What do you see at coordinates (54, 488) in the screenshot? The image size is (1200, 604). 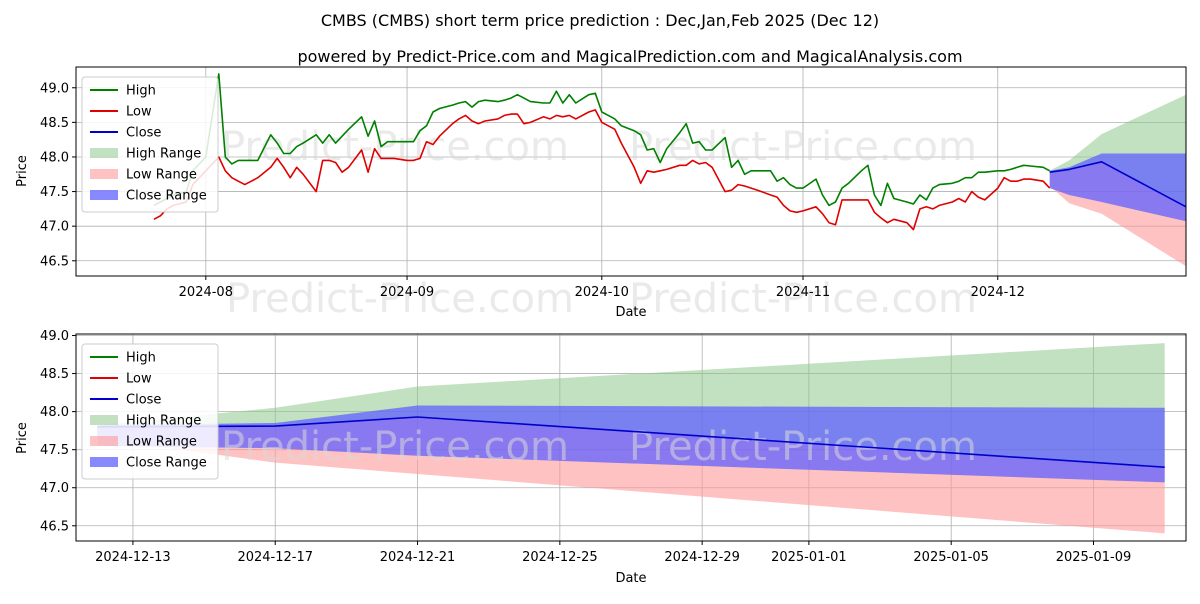 I see `bottom-y-tick-label: 47.0` at bounding box center [54, 488].